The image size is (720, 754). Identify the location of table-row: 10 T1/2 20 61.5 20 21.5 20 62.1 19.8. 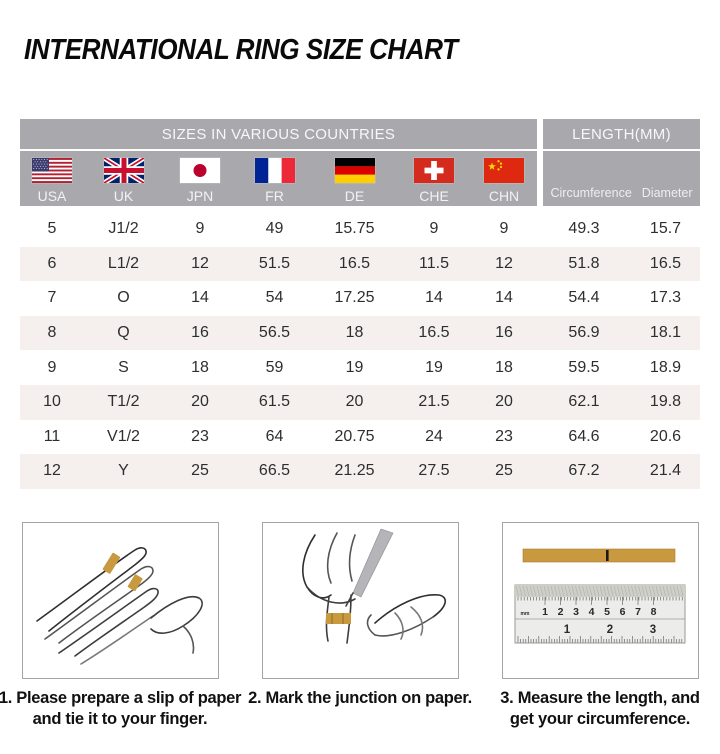
(360, 402).